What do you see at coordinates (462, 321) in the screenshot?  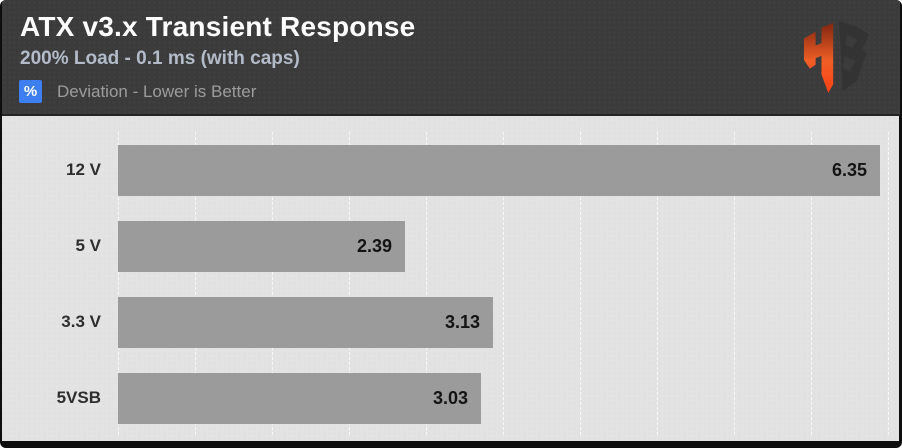 I see `value-label: 3.13` at bounding box center [462, 321].